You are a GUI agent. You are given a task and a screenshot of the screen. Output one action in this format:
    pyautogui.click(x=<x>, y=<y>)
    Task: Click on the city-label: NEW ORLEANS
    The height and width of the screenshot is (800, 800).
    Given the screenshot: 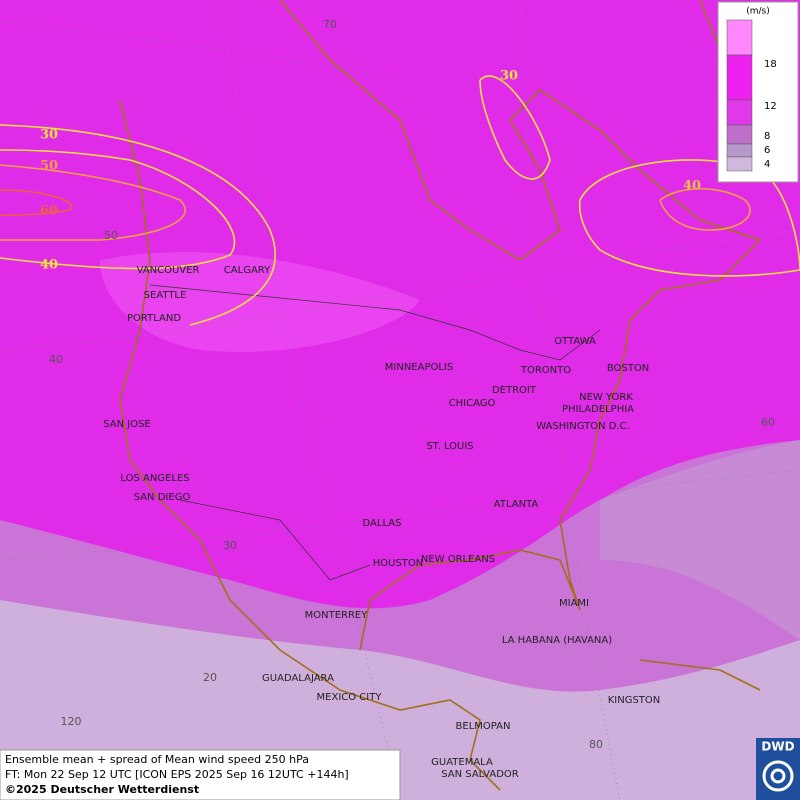 What is the action you would take?
    pyautogui.click(x=458, y=559)
    